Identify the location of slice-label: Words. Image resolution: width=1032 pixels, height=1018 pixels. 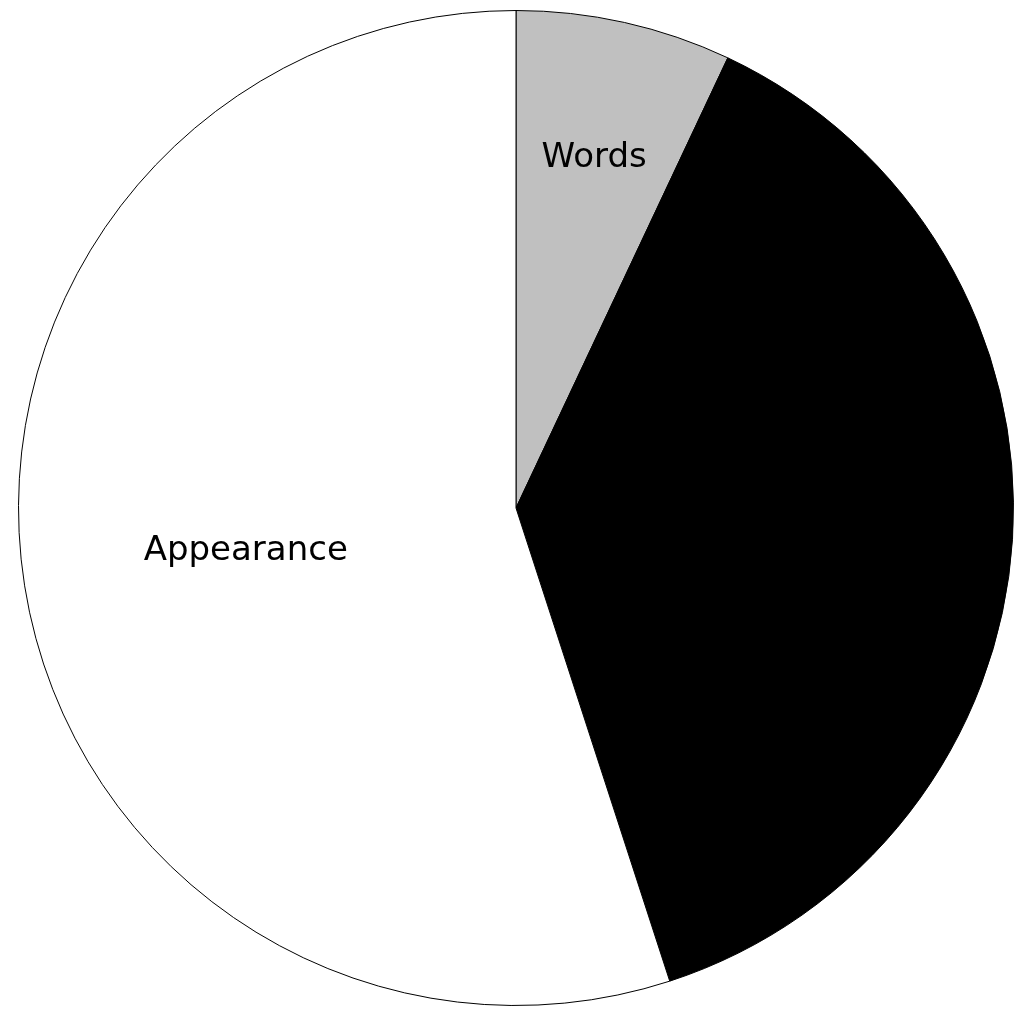
(594, 155).